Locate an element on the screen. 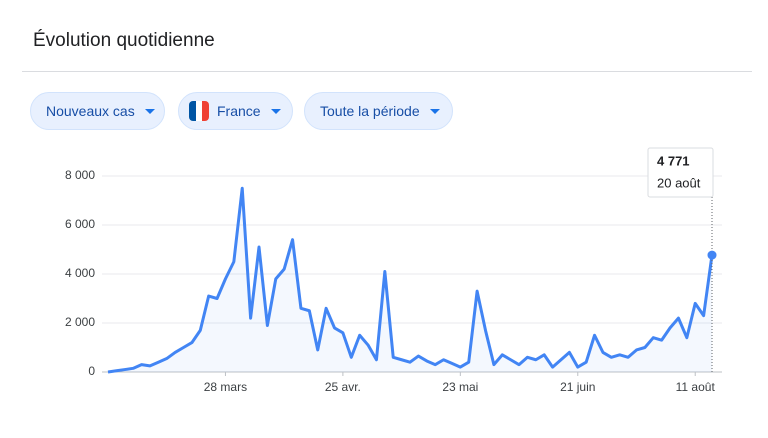 This screenshot has height=438, width=768. x-tick-label: 28 mars is located at coordinates (225, 387).